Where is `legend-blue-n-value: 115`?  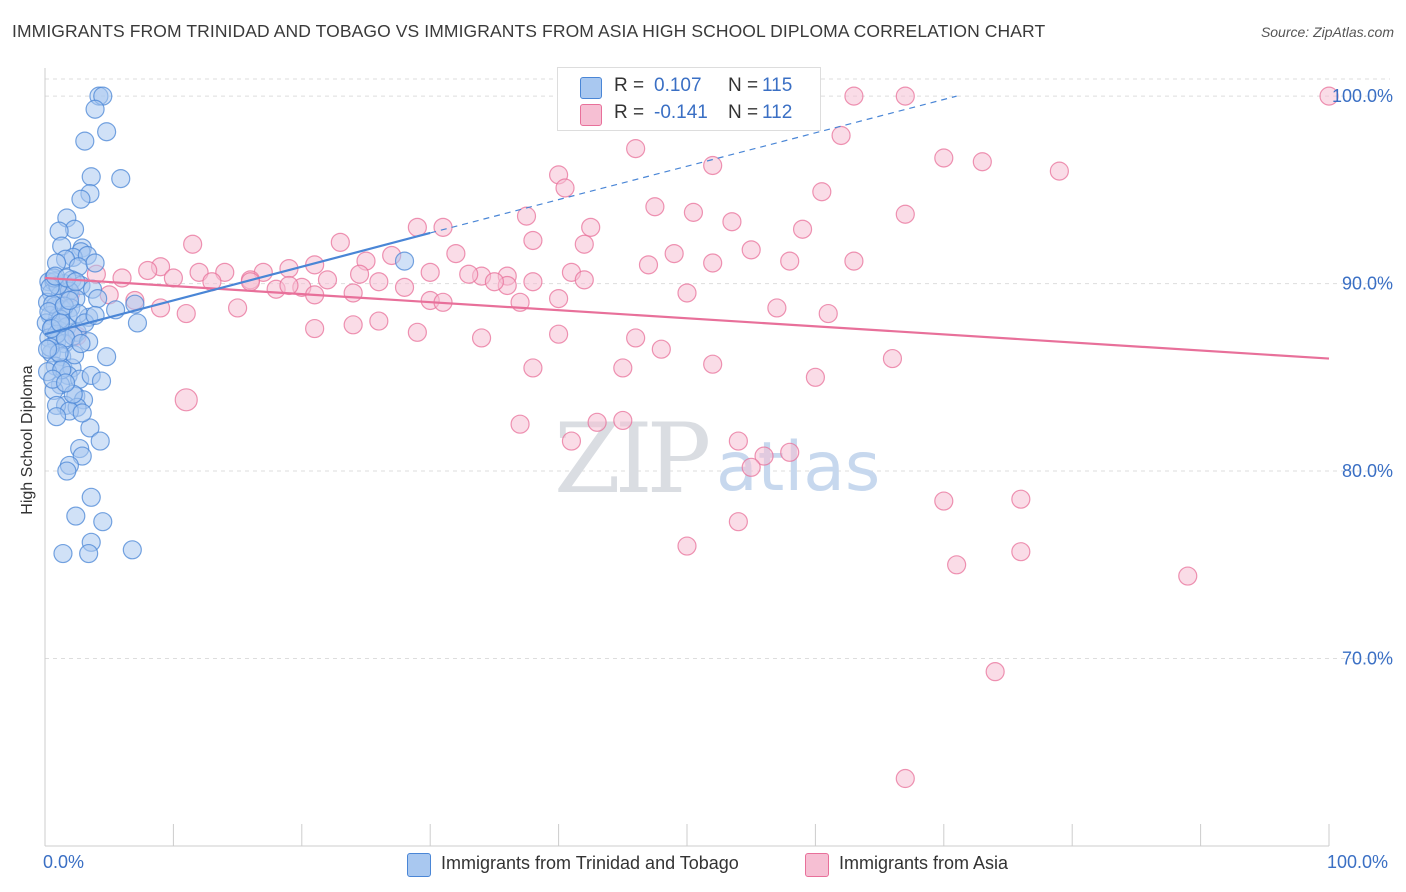 legend-blue-n-value: 115 is located at coordinates (777, 85).